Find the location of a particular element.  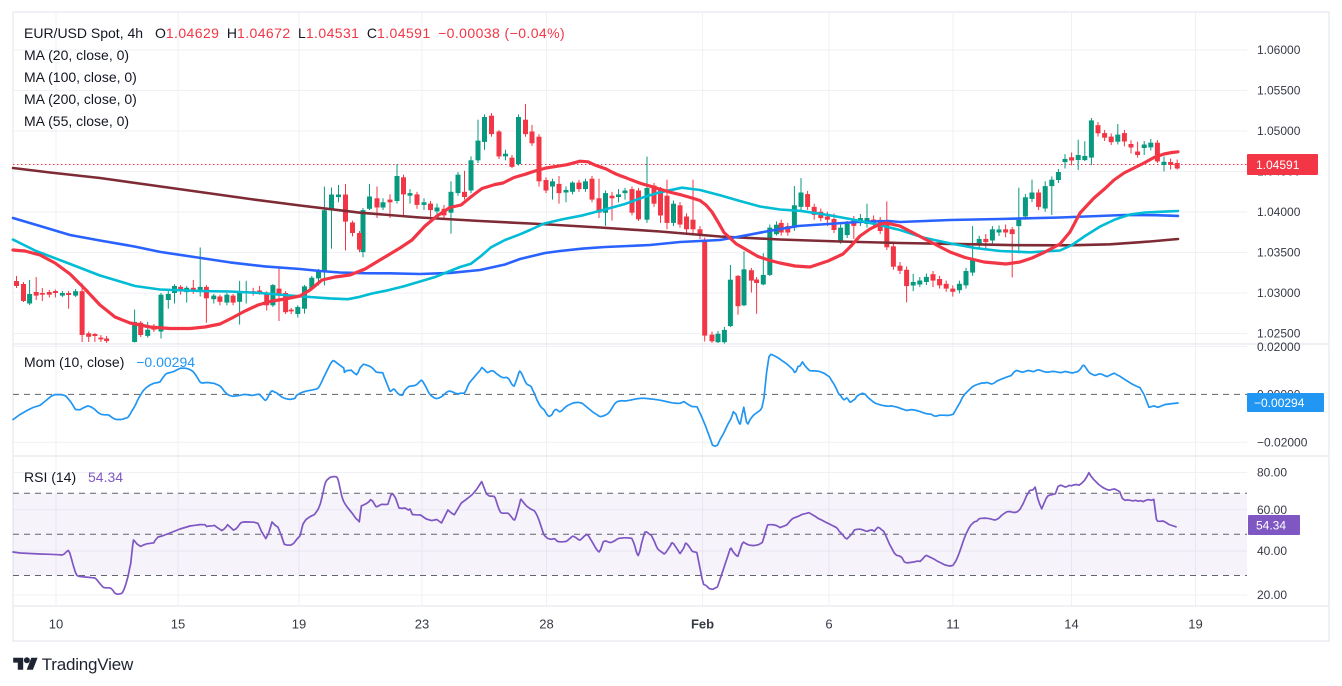

svg-text: 6 is located at coordinates (828, 624).